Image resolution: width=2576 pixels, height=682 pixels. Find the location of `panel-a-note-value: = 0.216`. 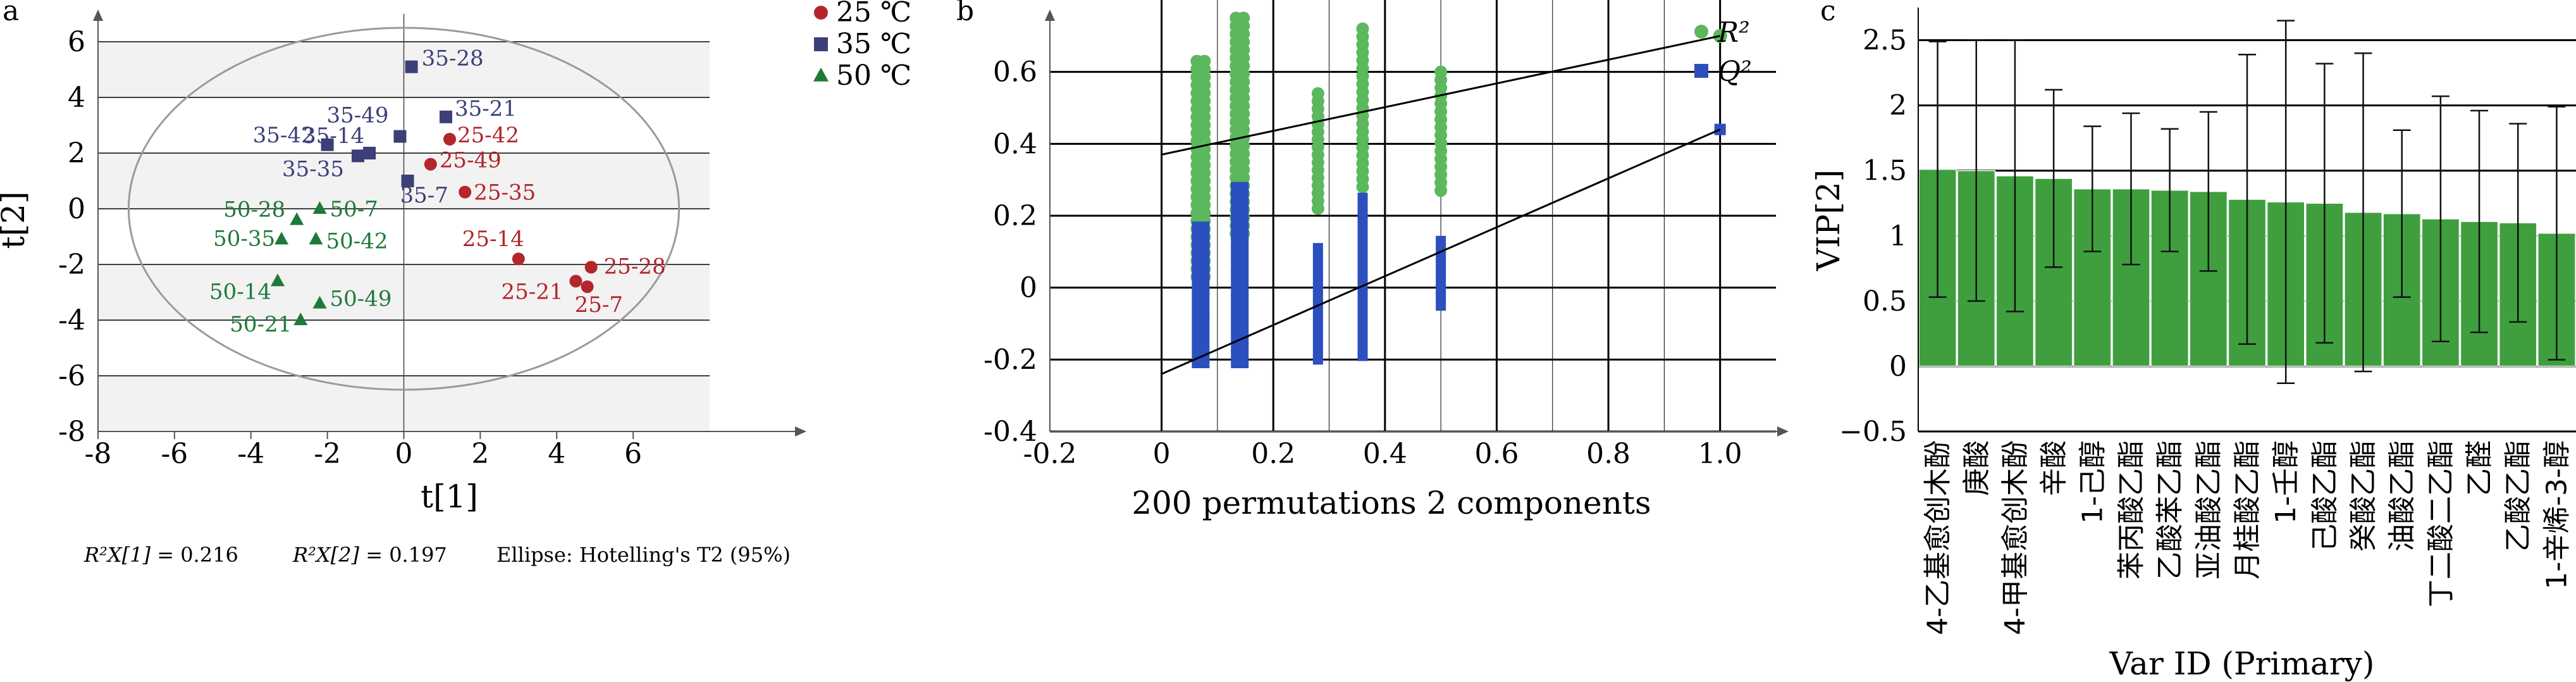

panel-a-note-value: = 0.216 is located at coordinates (194, 555).